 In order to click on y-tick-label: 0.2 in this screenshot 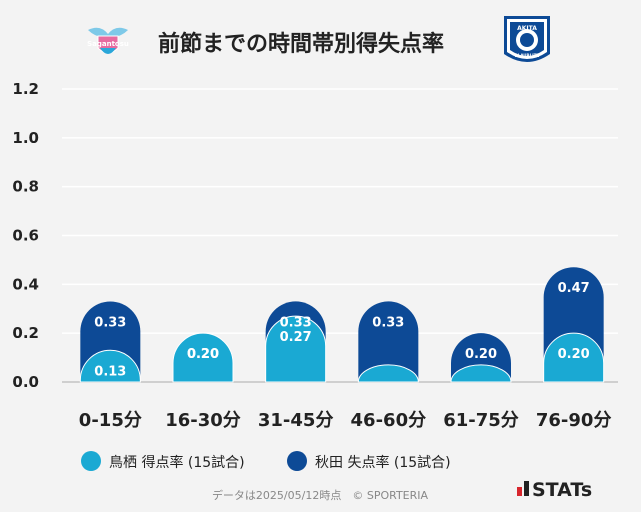, I will do `click(25, 333)`.